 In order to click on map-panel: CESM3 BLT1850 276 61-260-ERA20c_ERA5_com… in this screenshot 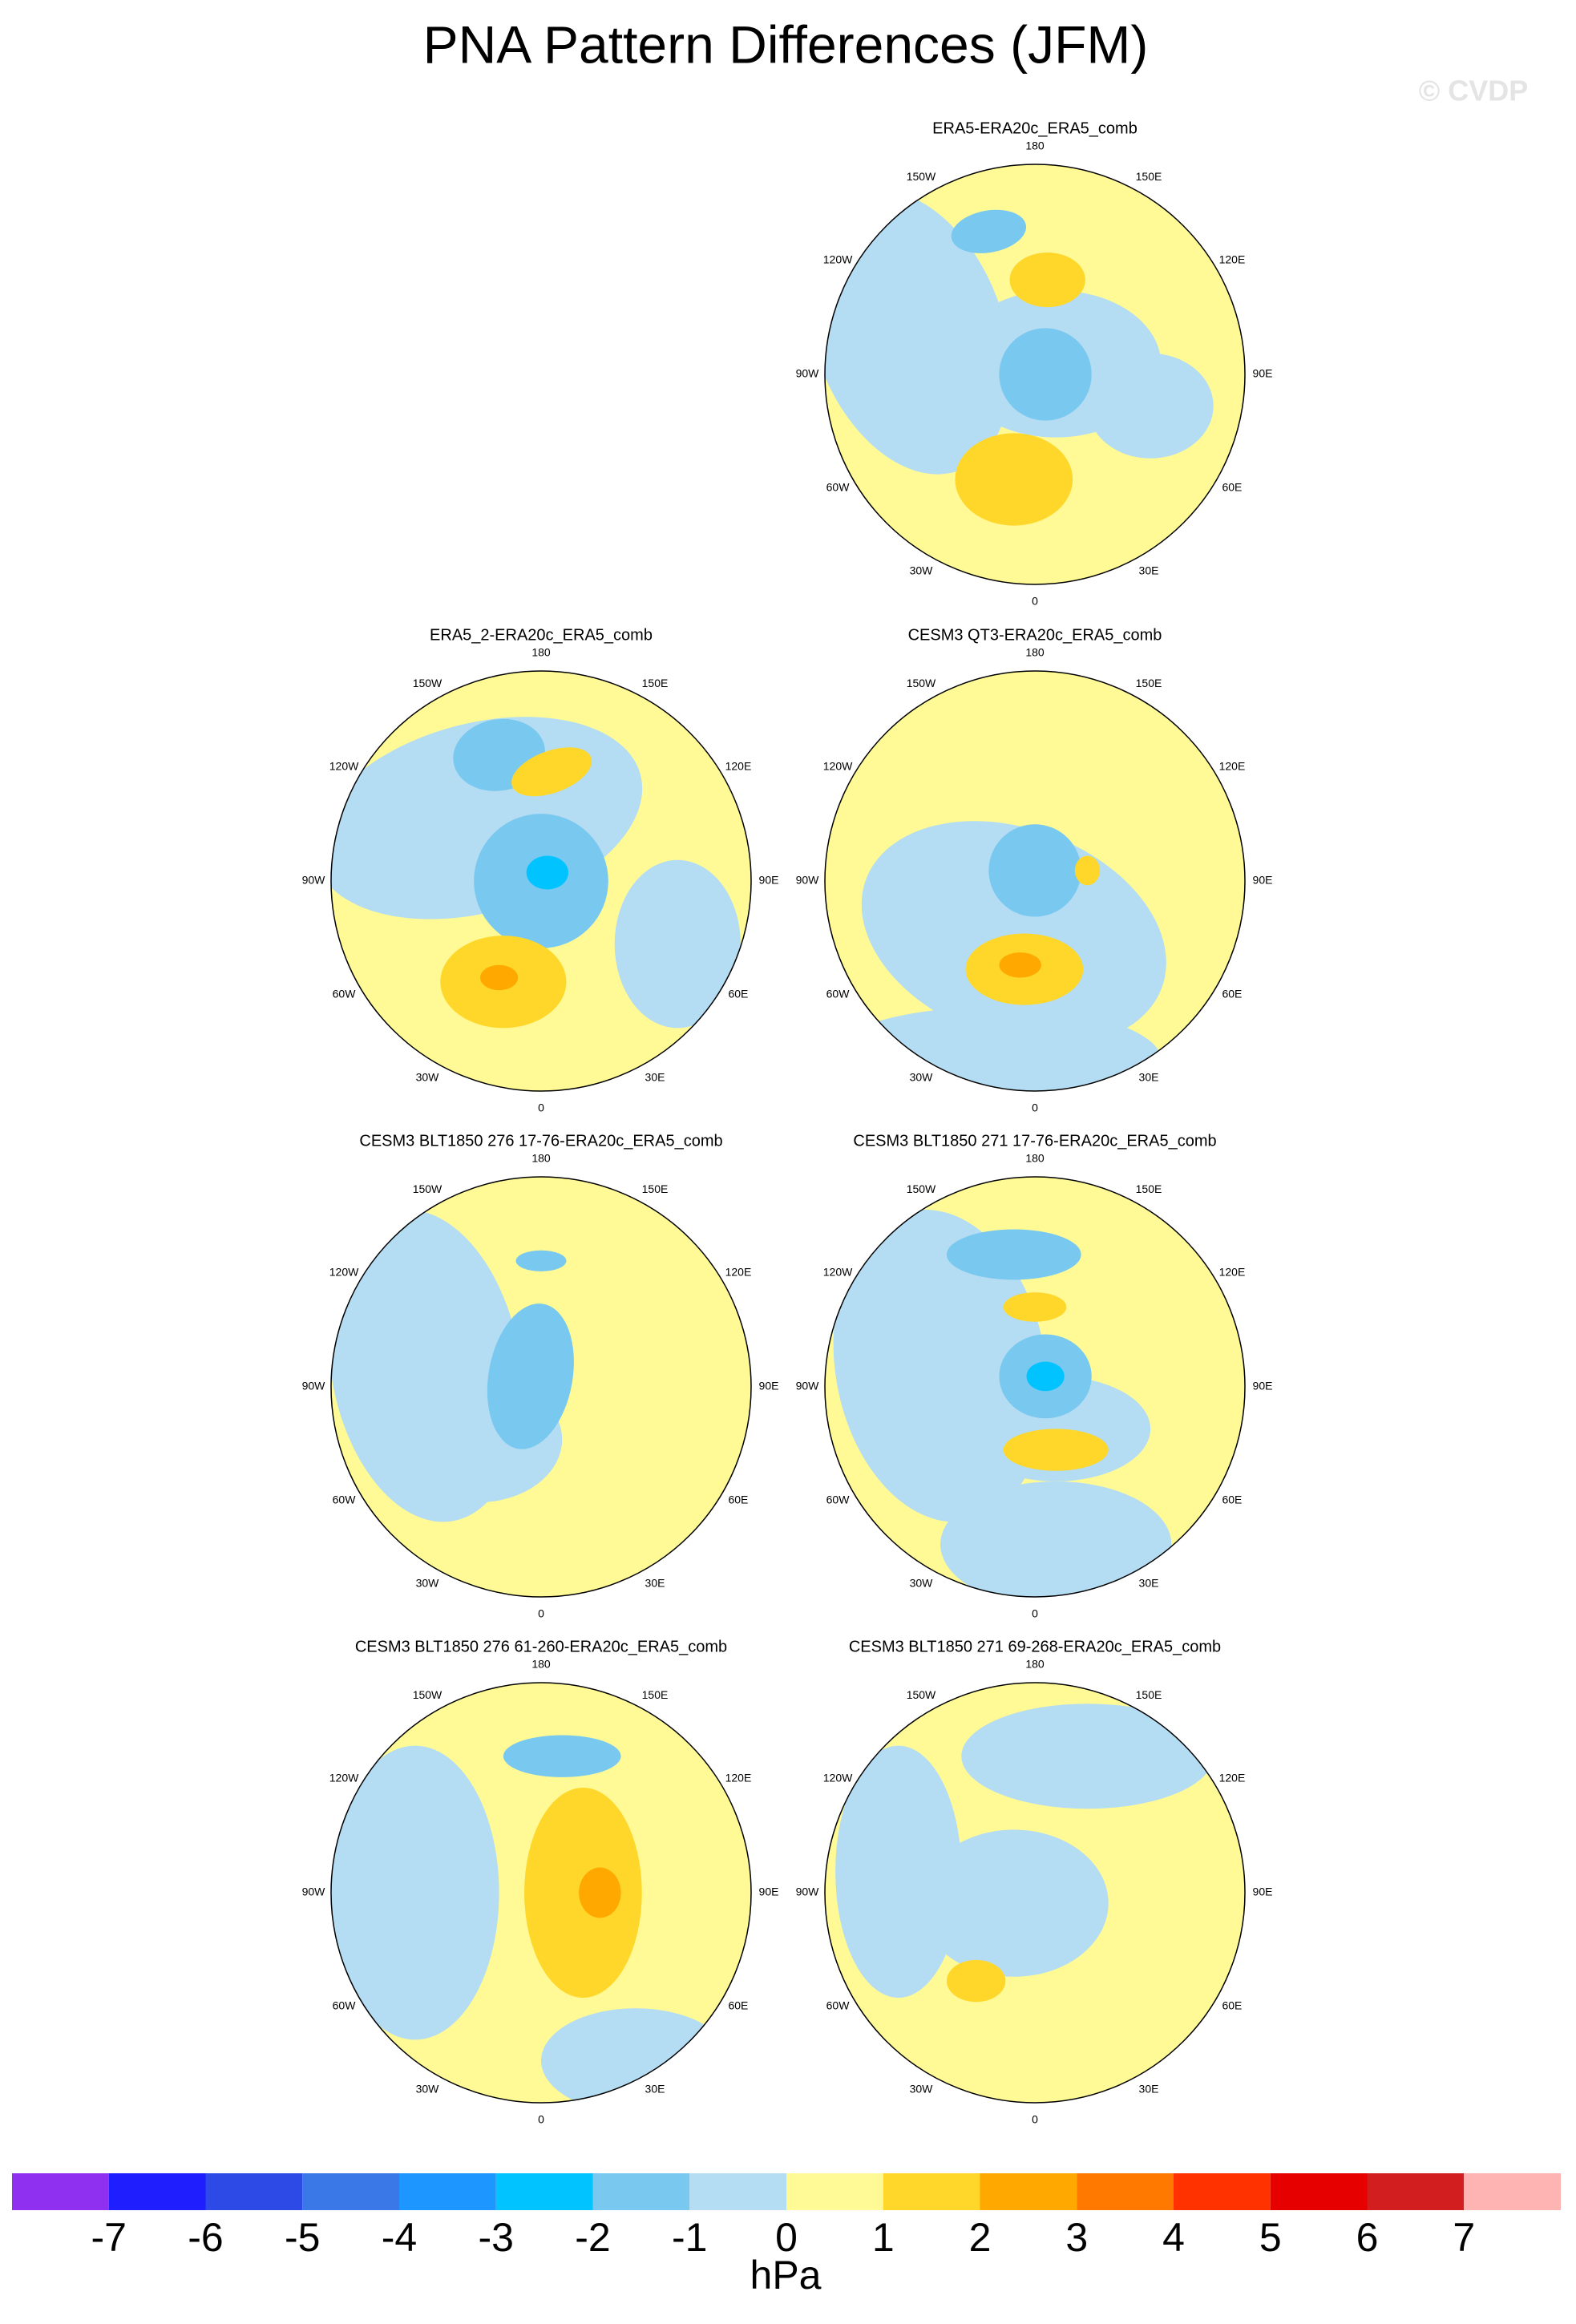, I will do `click(540, 1881)`.